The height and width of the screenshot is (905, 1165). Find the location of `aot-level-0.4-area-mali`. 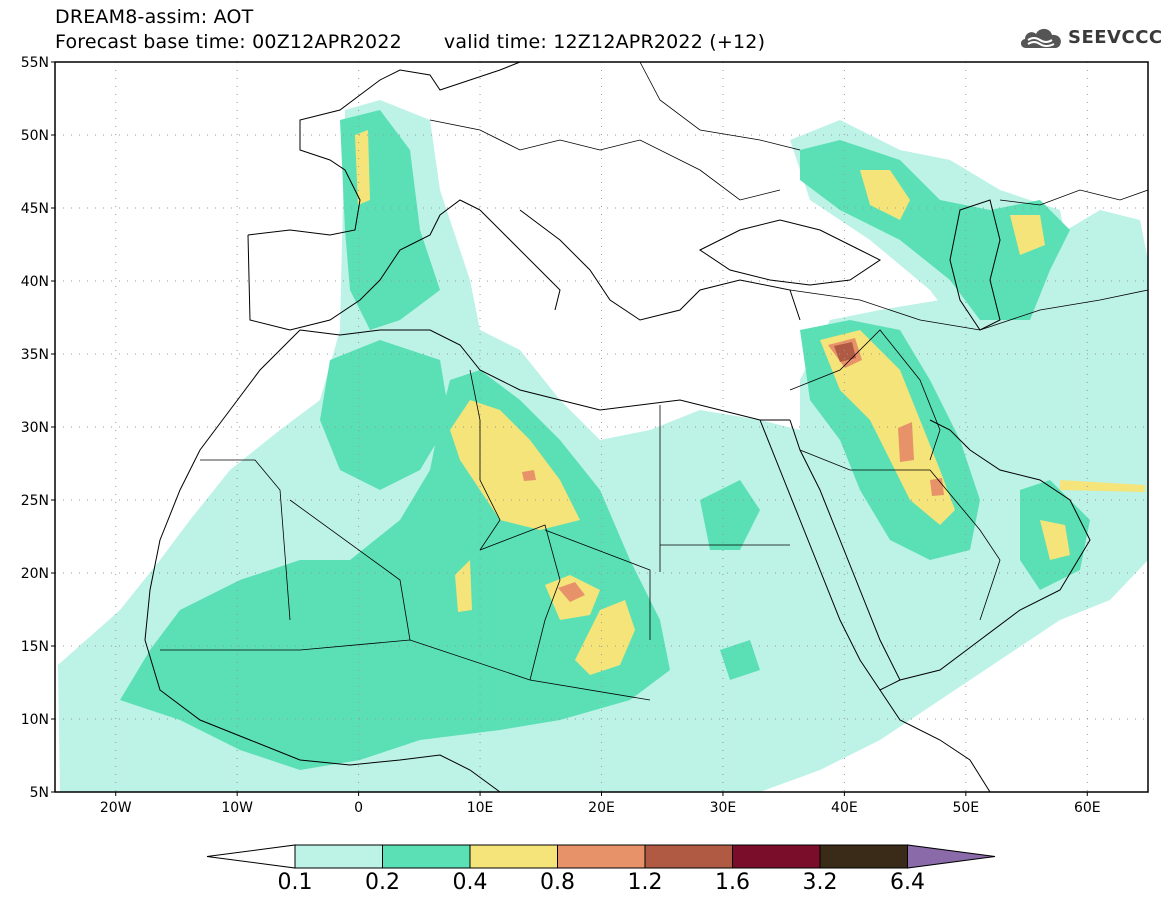

aot-level-0.4-area-mali is located at coordinates (463, 586).